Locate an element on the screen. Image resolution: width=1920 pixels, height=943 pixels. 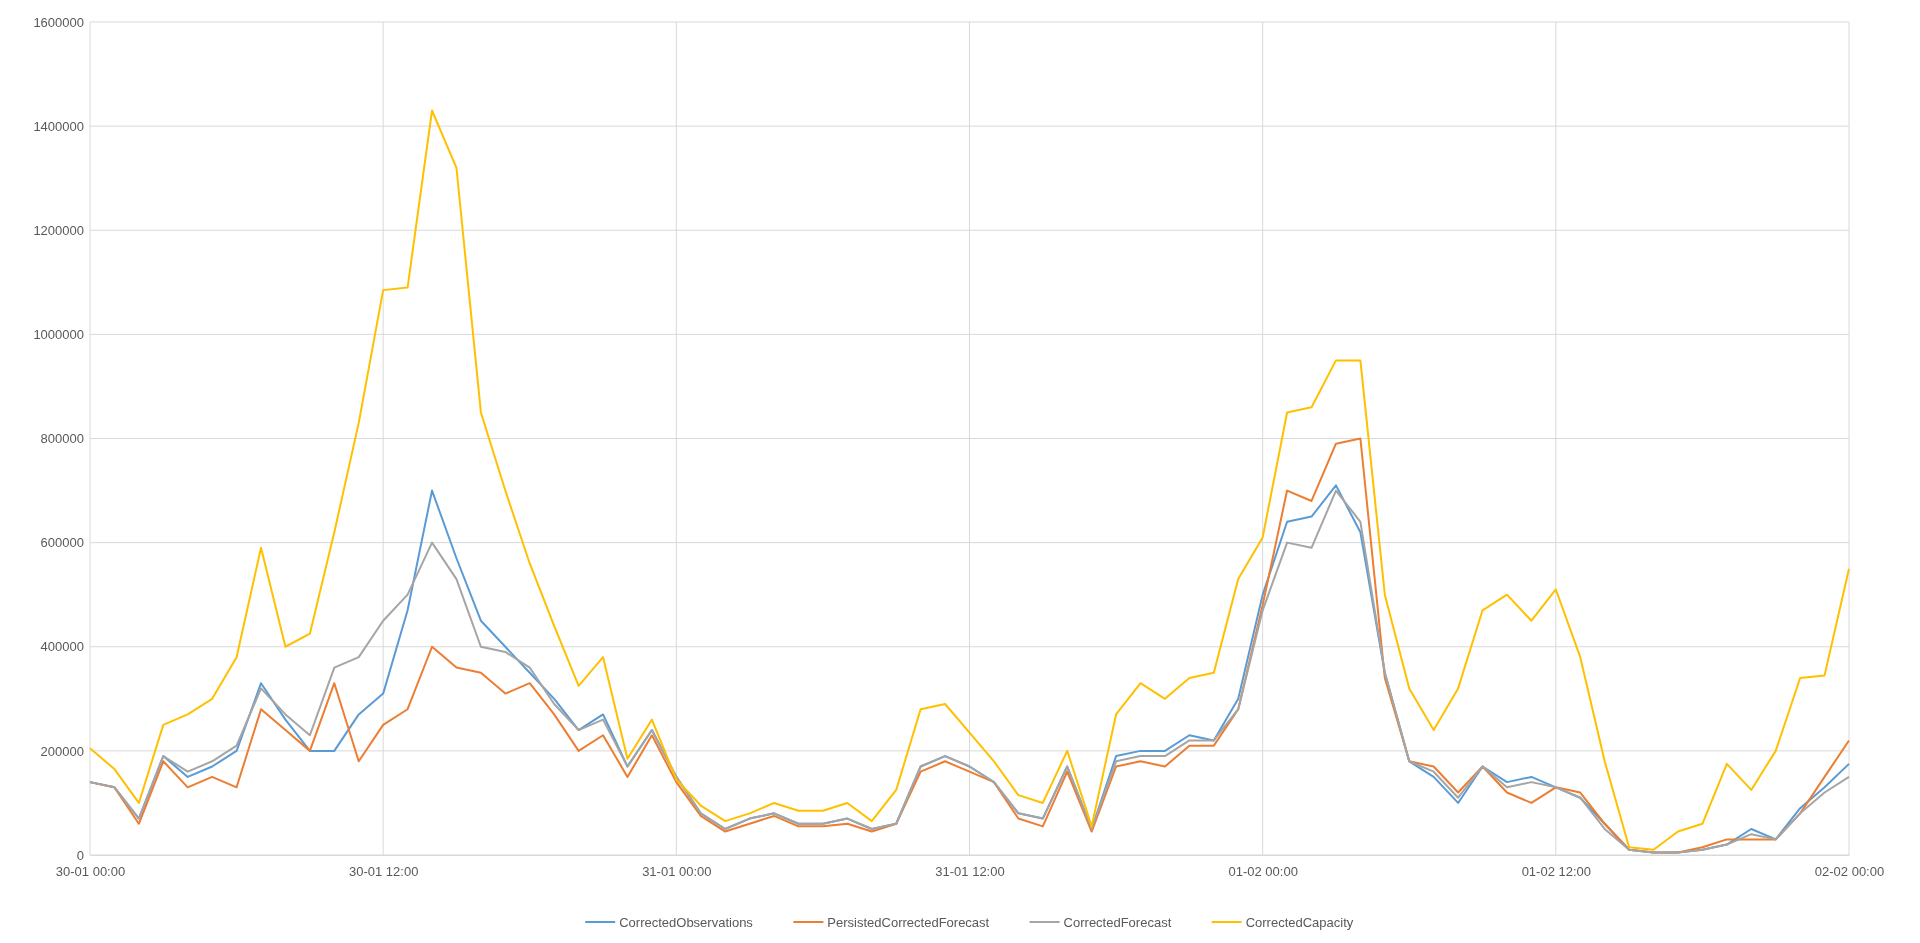
y-tick-label: 800000 is located at coordinates (62, 439).